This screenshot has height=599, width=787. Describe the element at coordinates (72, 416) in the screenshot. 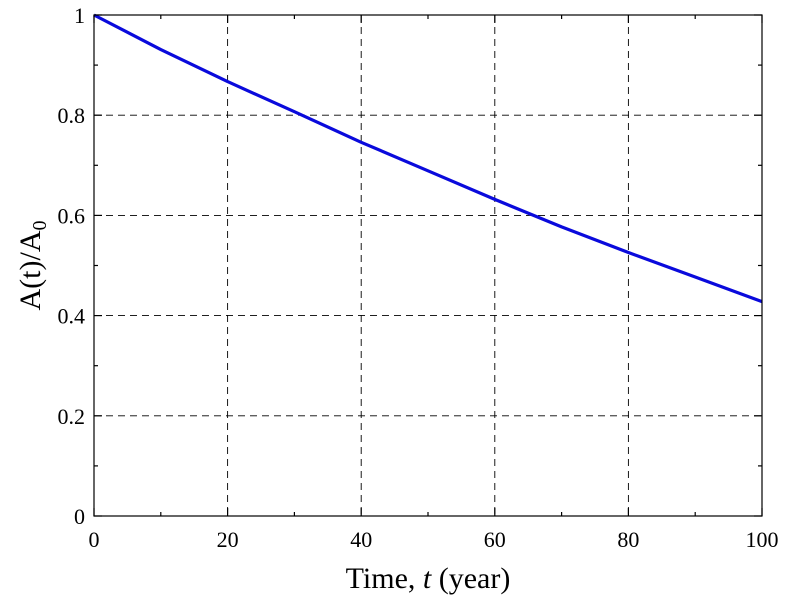

I see `y-tick-label: 0.2` at that location.